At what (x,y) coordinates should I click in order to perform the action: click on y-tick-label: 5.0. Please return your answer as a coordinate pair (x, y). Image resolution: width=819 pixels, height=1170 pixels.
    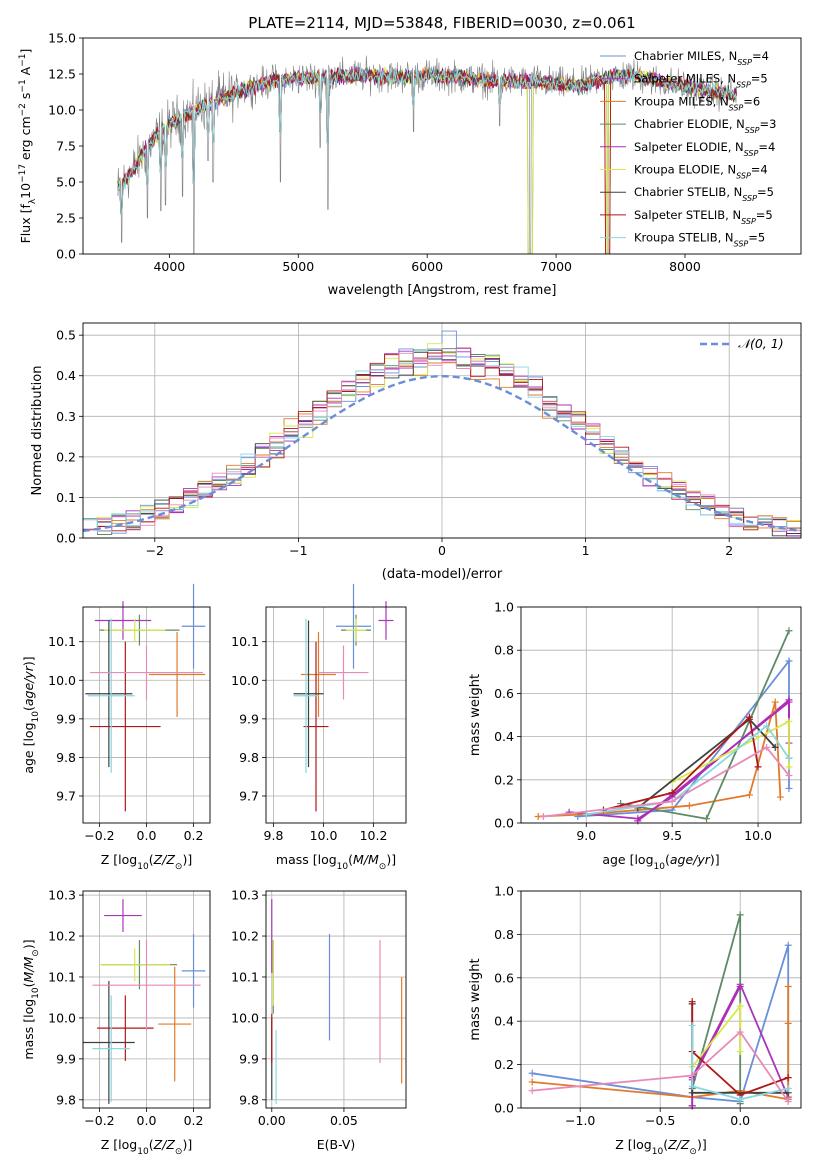
    Looking at the image, I should click on (66, 182).